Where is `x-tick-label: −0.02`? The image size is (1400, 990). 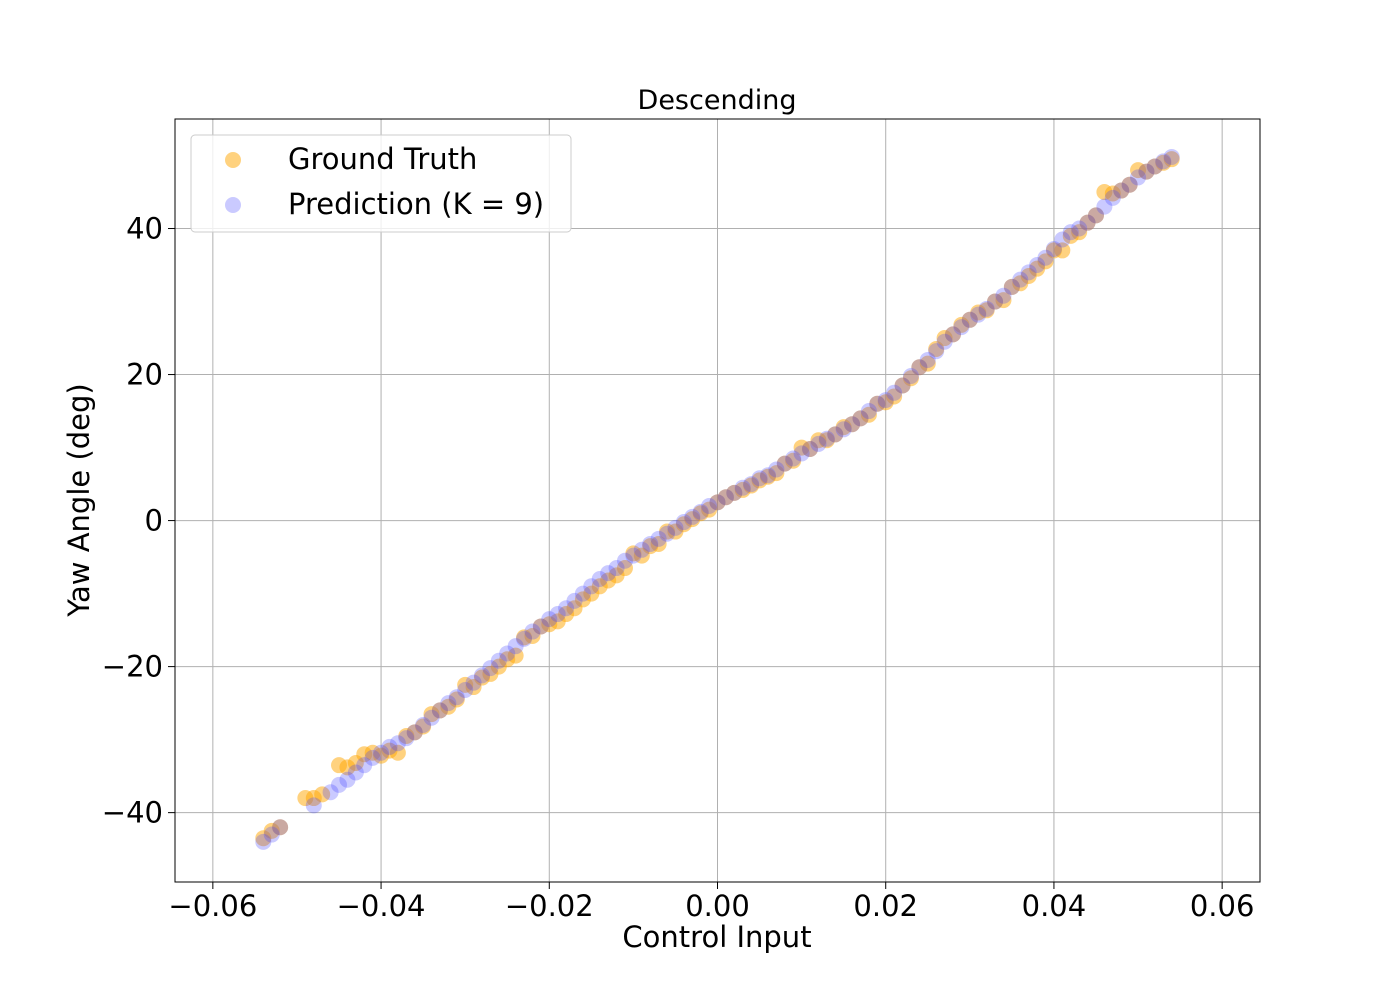
x-tick-label: −0.02 is located at coordinates (549, 906).